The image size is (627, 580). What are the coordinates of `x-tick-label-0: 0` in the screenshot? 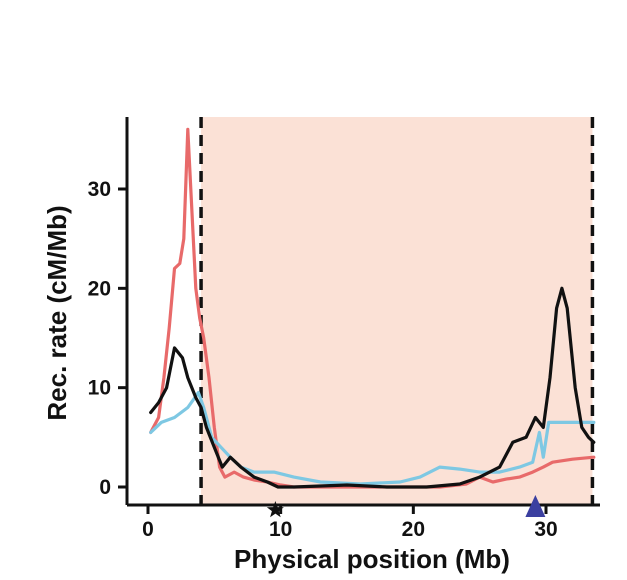 It's located at (148, 529).